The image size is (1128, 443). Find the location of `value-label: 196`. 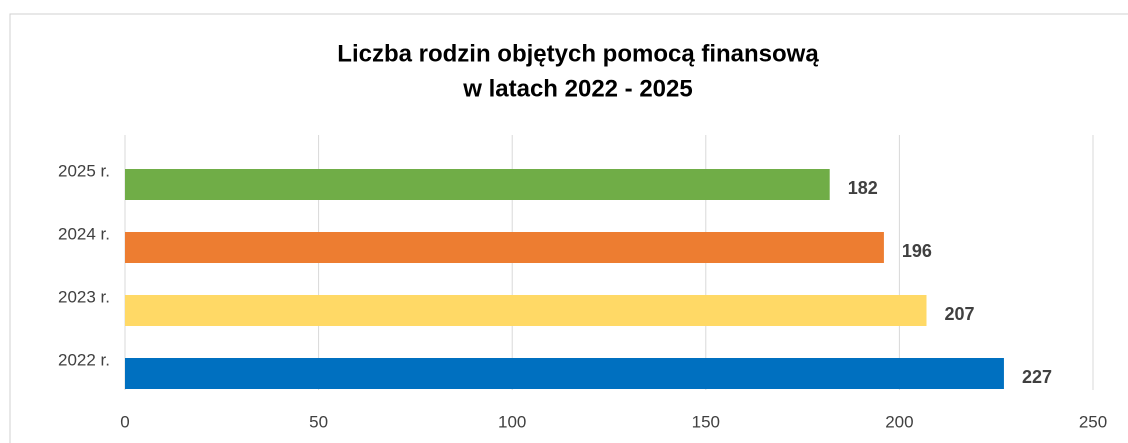

value-label: 196 is located at coordinates (917, 251).